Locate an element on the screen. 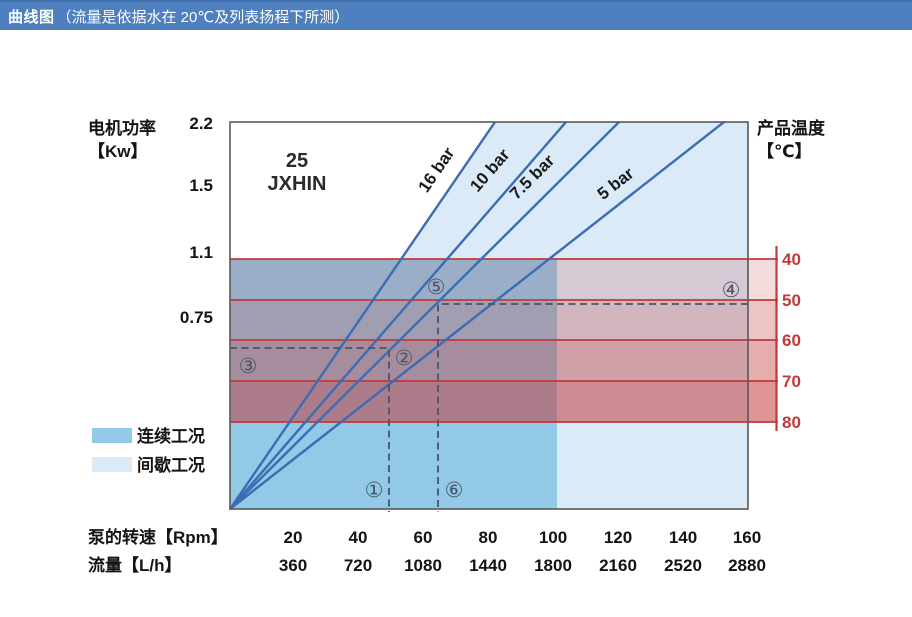 This screenshot has width=912, height=617. power-tick-1-1: 1.1 is located at coordinates (201, 252).